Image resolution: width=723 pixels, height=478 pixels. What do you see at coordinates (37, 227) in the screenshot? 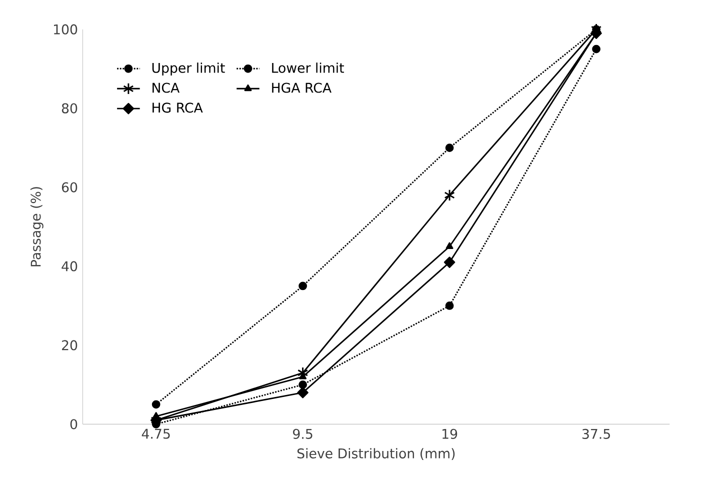
I see `y-axis-title: Passage (%)` at bounding box center [37, 227].